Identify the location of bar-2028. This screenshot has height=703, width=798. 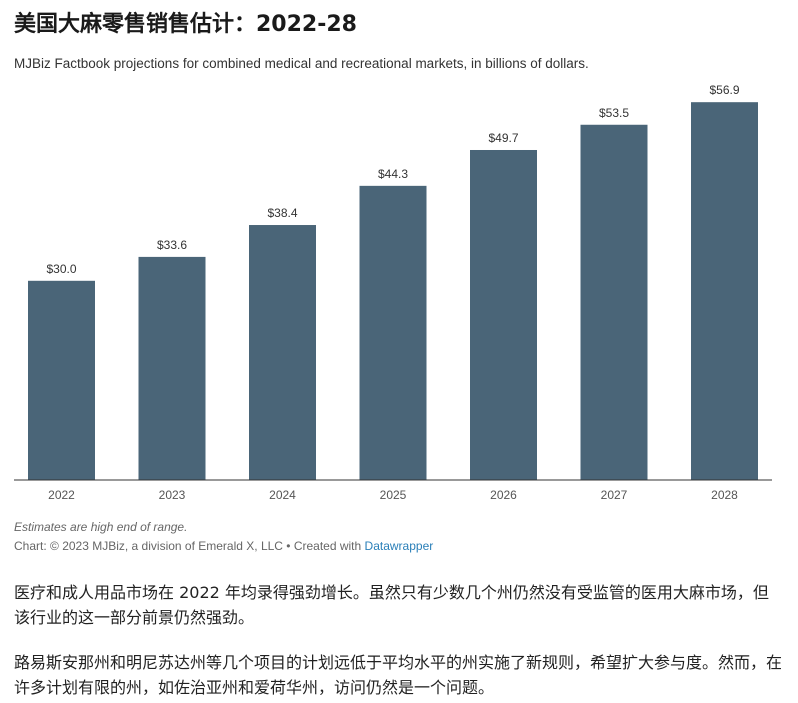
(724, 291).